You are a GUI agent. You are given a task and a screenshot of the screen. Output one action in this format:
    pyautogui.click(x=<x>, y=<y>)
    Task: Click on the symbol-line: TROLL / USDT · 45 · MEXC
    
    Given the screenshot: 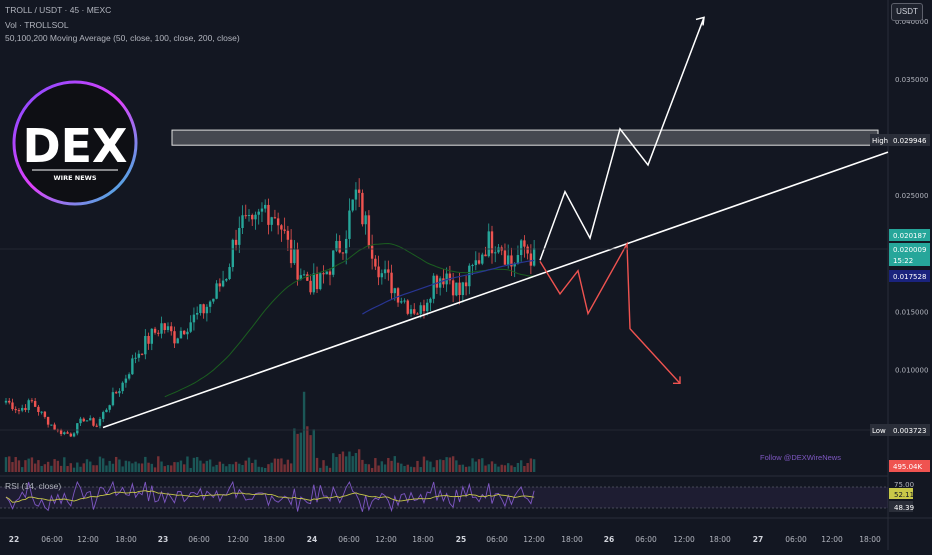 What is the action you would take?
    pyautogui.click(x=58, y=10)
    